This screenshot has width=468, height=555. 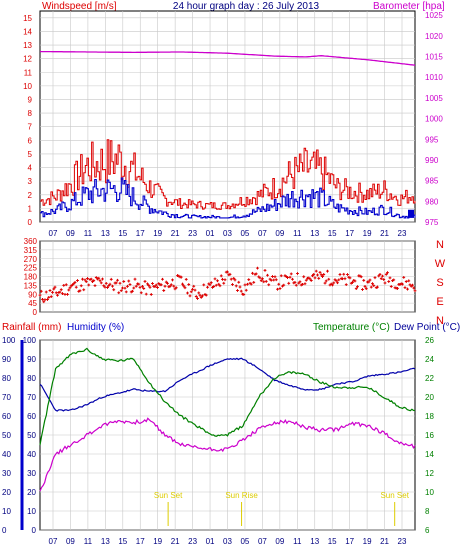 What do you see at coordinates (32, 303) in the screenshot?
I see `direction-tick-label: 45` at bounding box center [32, 303].